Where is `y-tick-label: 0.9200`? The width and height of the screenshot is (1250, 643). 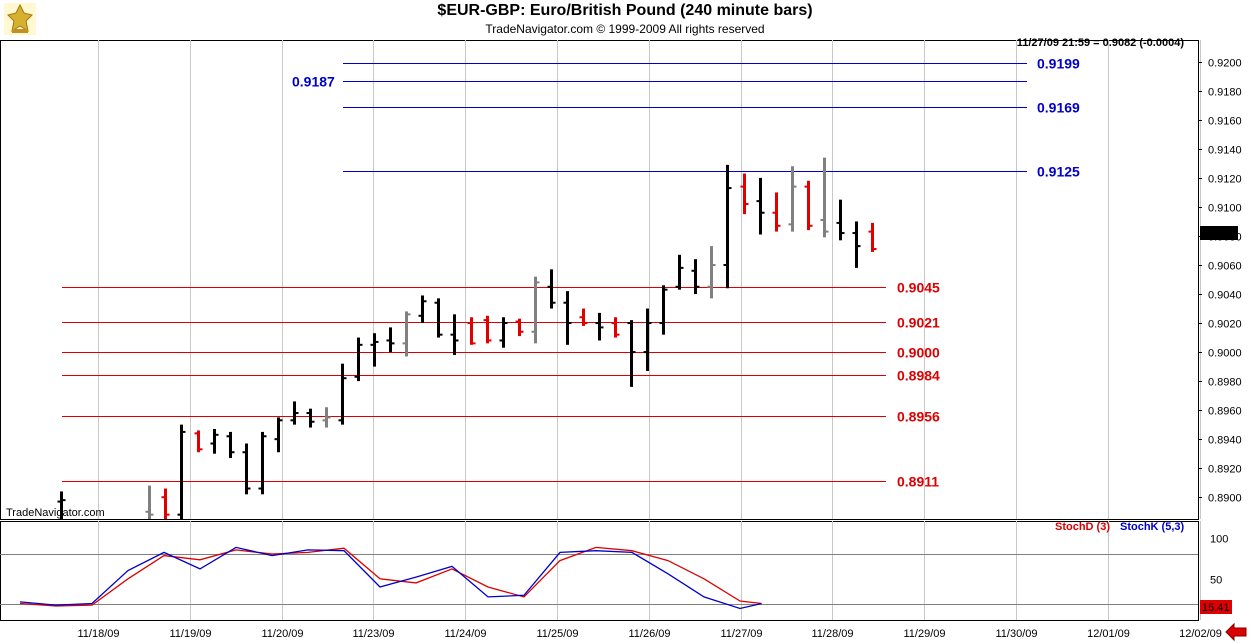 y-tick-label: 0.9200 is located at coordinates (1225, 64).